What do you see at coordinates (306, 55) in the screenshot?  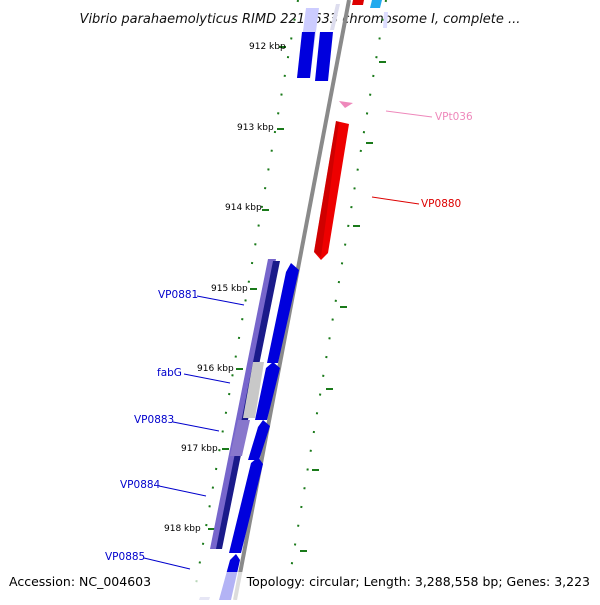 I see `gene-arrow-912a` at bounding box center [306, 55].